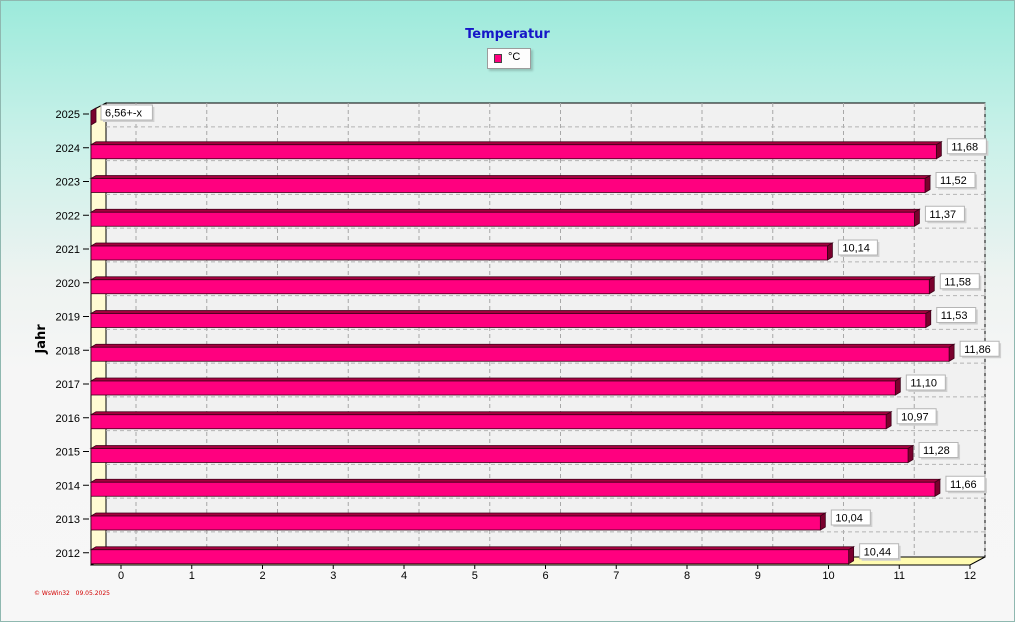  Describe the element at coordinates (92, 593) in the screenshot. I see `footer-date: 09.05.2025` at that location.